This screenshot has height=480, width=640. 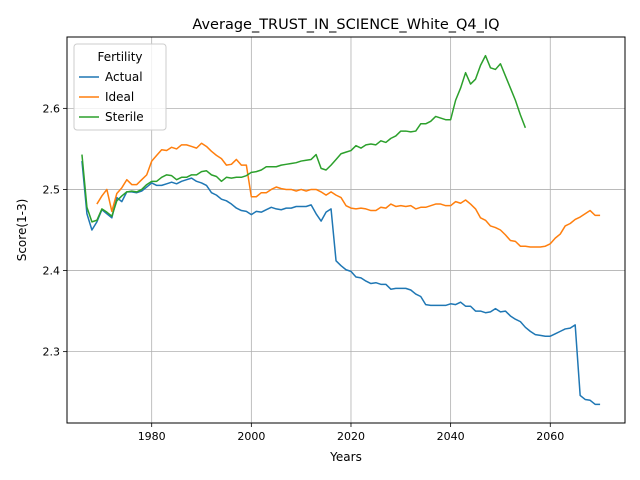 What do you see at coordinates (119, 57) in the screenshot?
I see `legend-title: Fertility` at bounding box center [119, 57].